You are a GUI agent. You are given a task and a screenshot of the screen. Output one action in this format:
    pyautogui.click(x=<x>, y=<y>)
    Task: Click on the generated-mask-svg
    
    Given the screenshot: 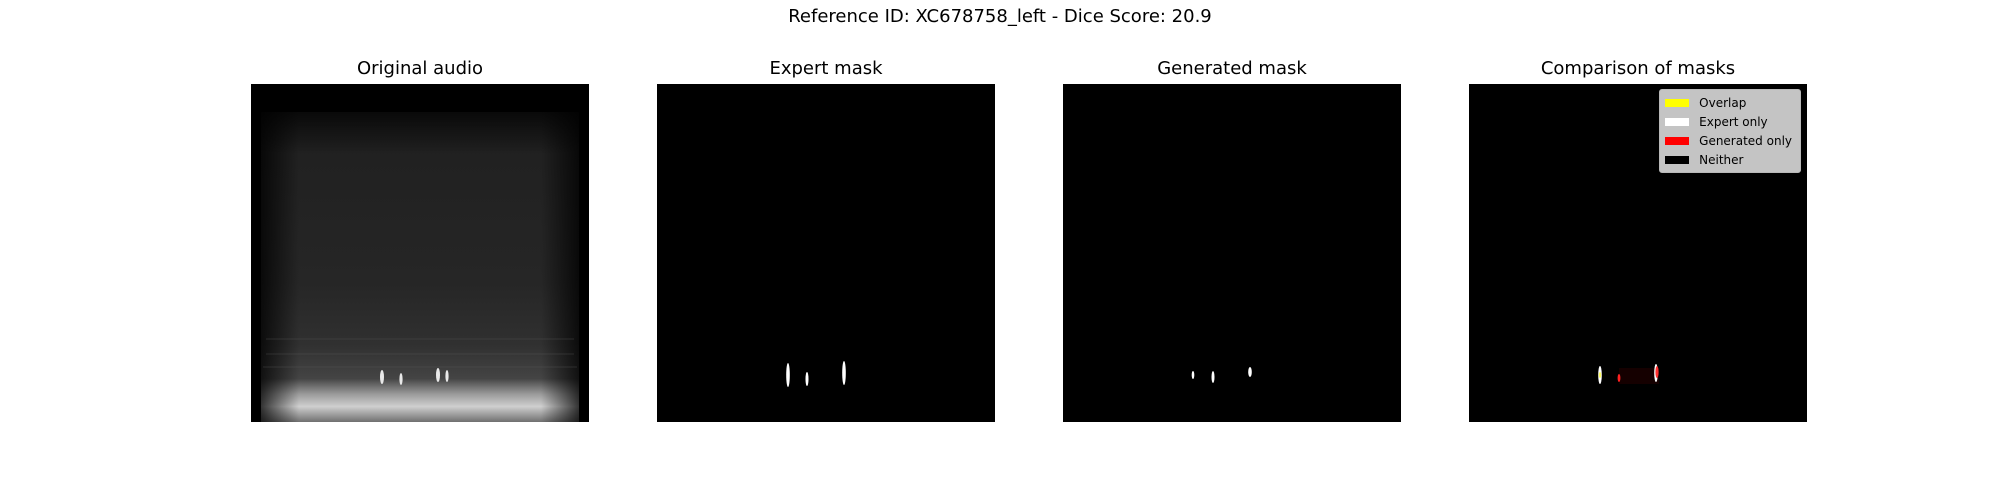 What is the action you would take?
    pyautogui.click(x=1221, y=375)
    